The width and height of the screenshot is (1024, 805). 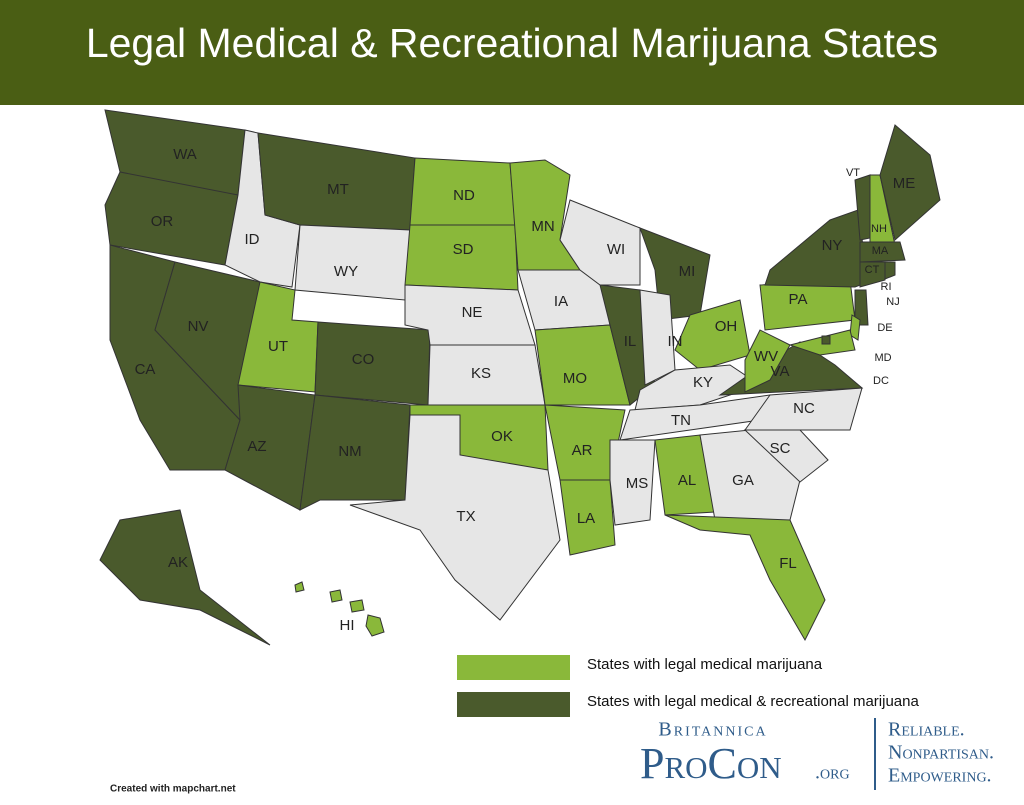 What do you see at coordinates (472, 312) in the screenshot?
I see `state-label: NE` at bounding box center [472, 312].